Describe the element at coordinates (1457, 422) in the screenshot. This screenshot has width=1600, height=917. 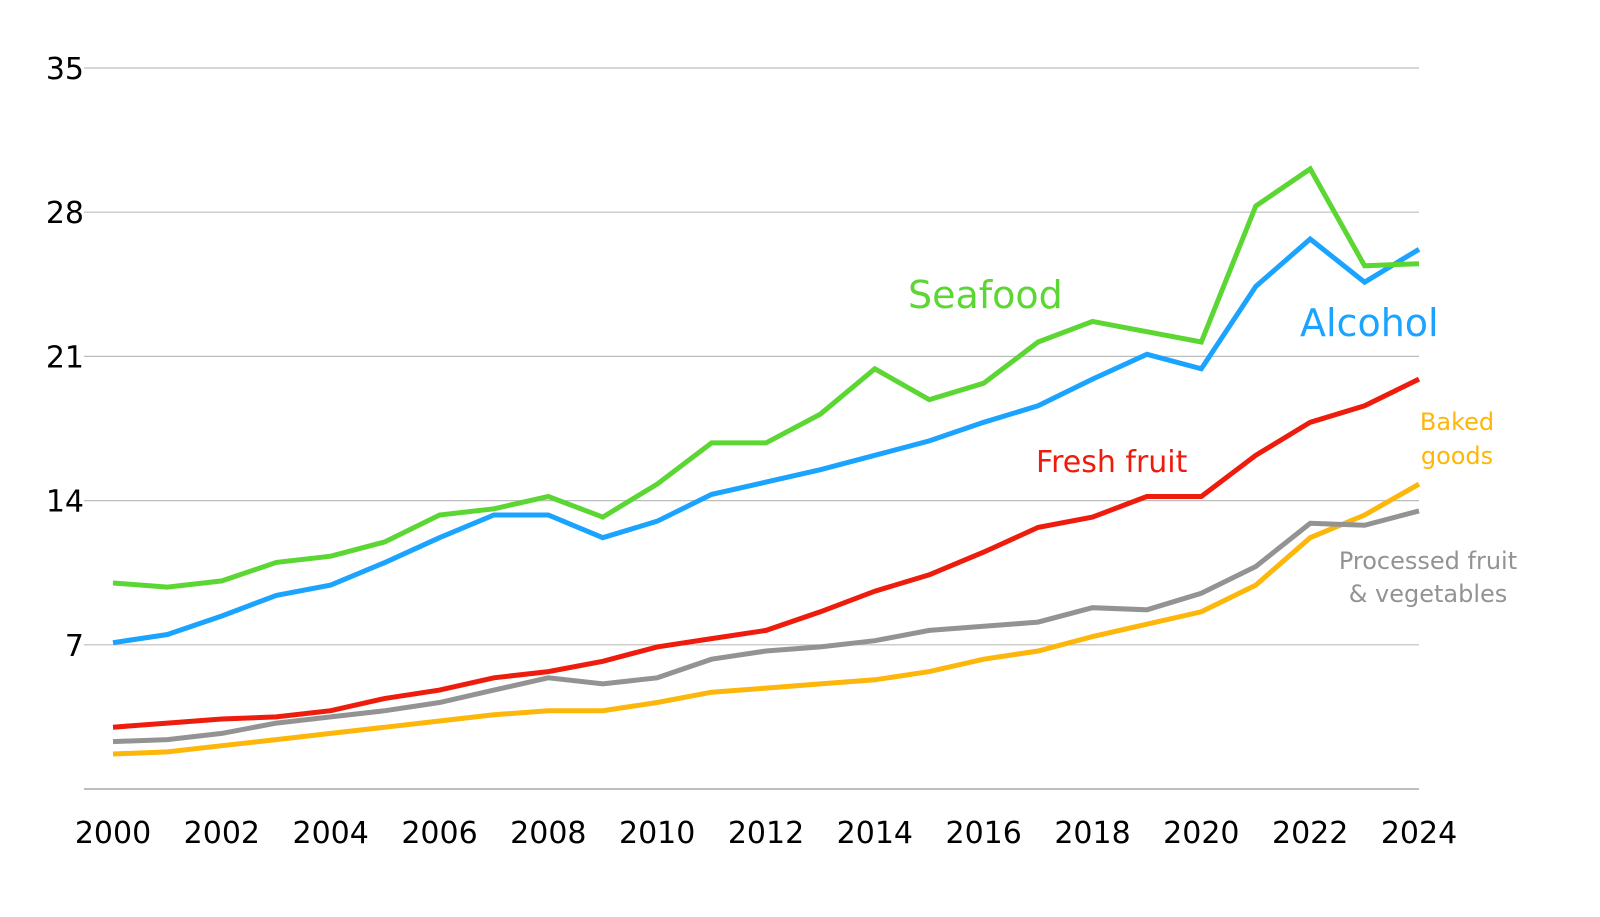
I see `series-label-baked-goods-line1: Baked` at that location.